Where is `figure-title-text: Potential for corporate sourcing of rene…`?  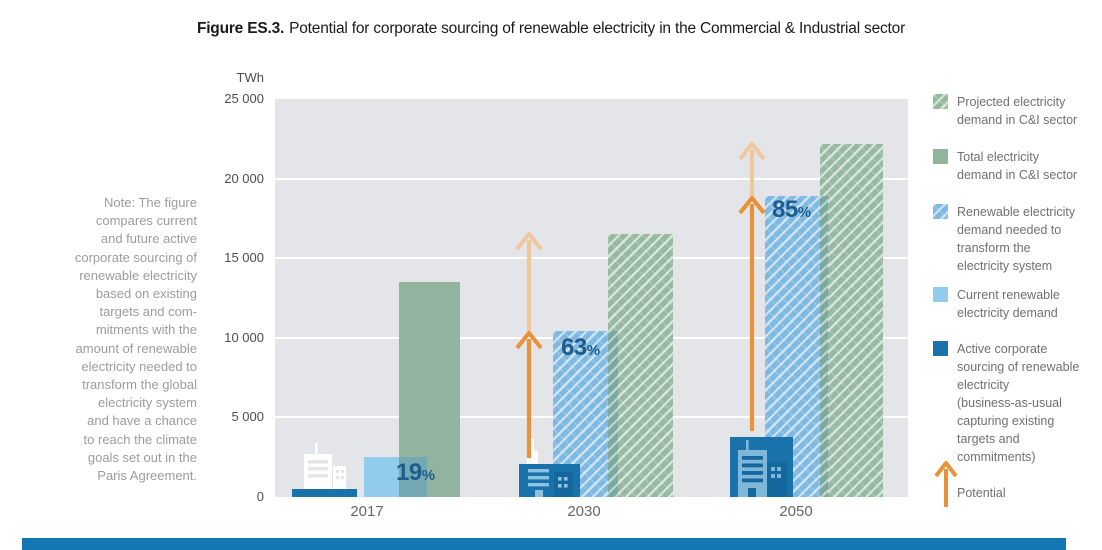 figure-title-text: Potential for corporate sourcing of rene… is located at coordinates (597, 28).